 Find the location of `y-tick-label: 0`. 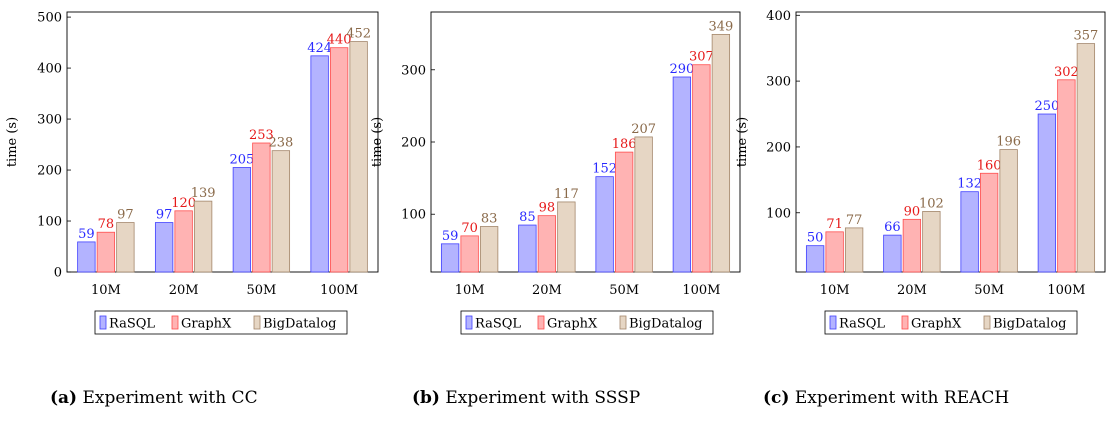

y-tick-label: 0 is located at coordinates (58, 273).